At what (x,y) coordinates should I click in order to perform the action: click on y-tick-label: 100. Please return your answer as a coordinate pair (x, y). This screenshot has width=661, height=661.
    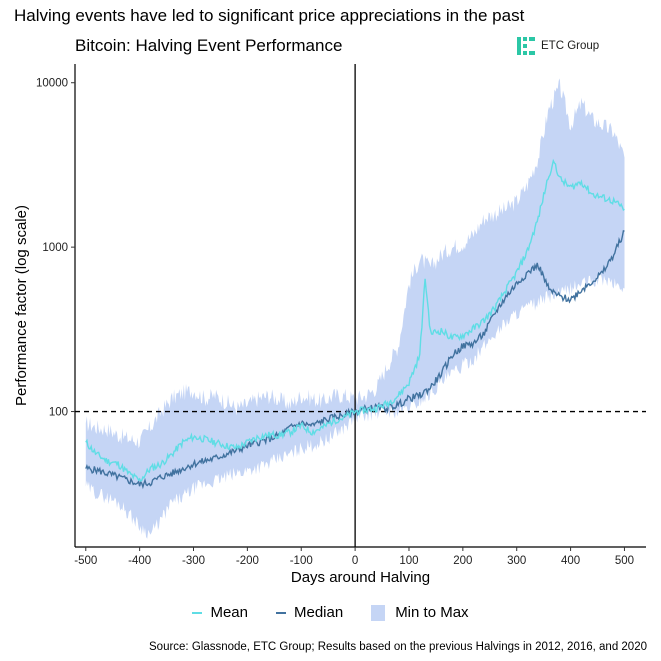
    Looking at the image, I should click on (58, 413).